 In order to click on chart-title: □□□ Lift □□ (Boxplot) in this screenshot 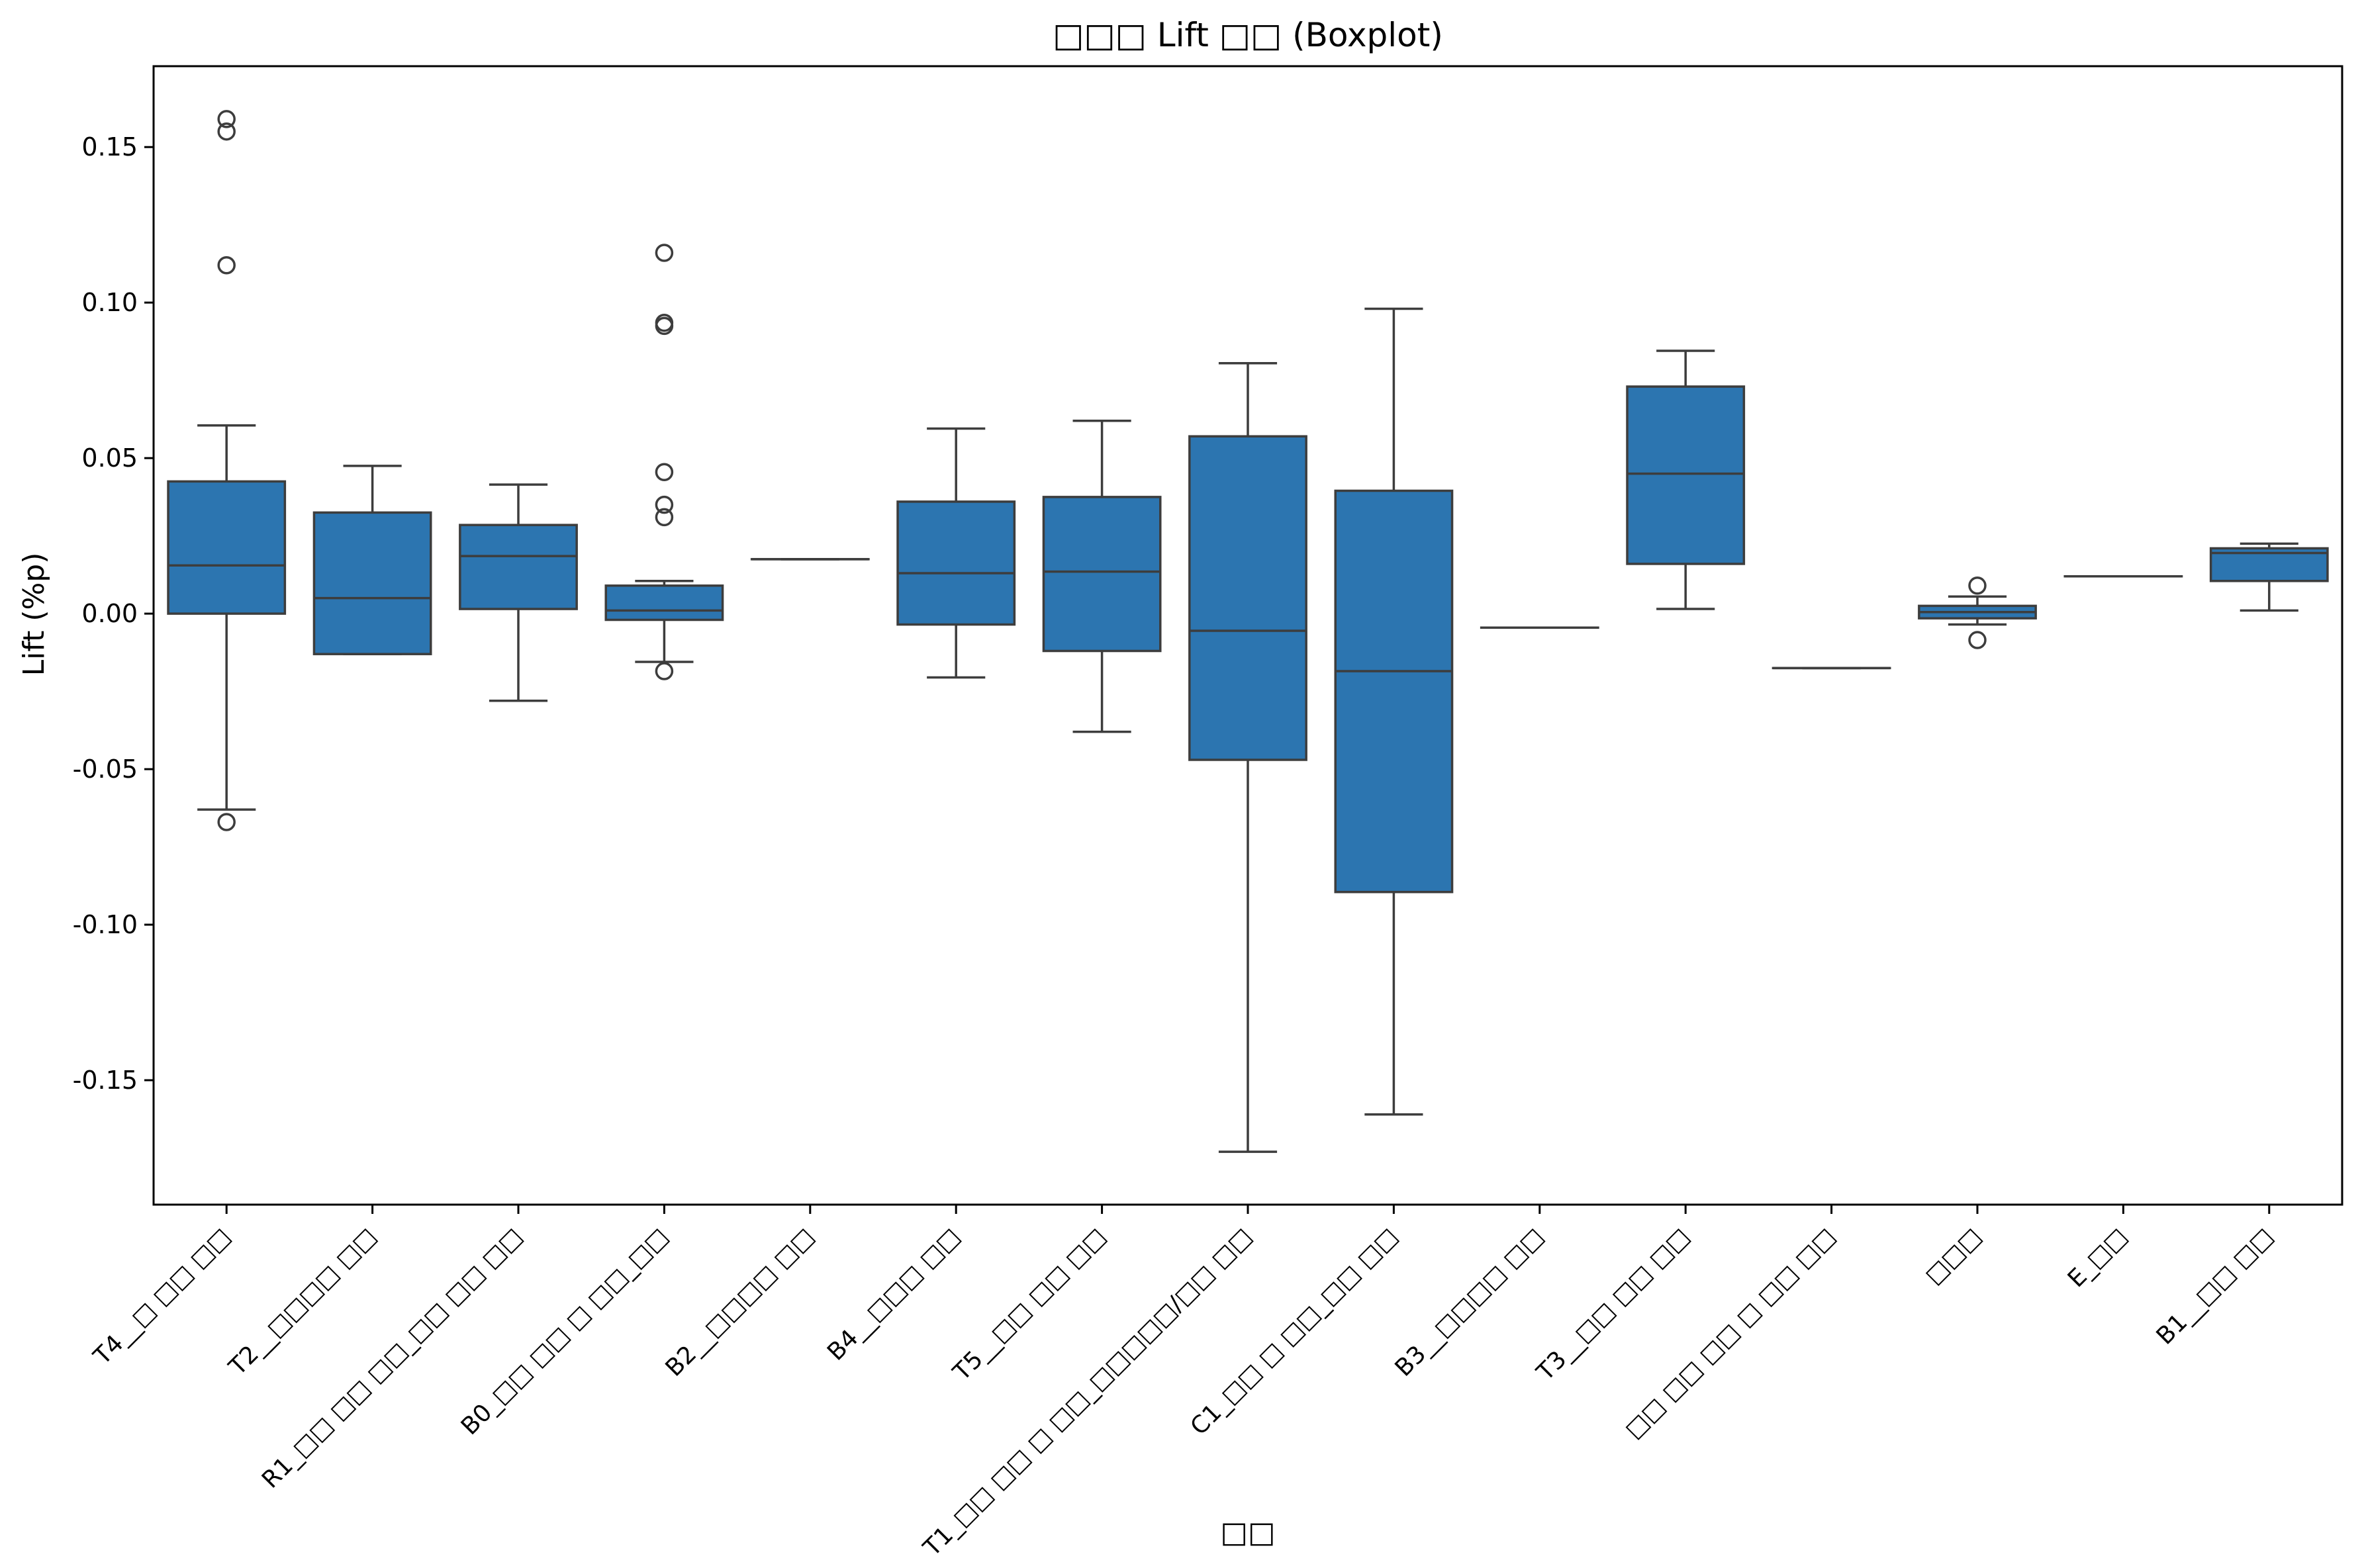, I will do `click(1248, 35)`.